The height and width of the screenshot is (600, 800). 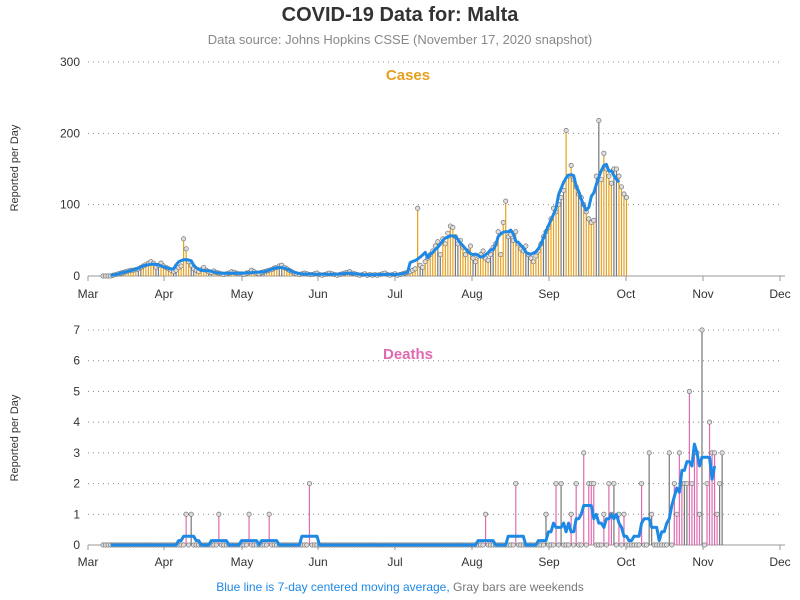 I want to click on footnote-weekend-label: Gray bars are weekends, so click(x=518, y=587).